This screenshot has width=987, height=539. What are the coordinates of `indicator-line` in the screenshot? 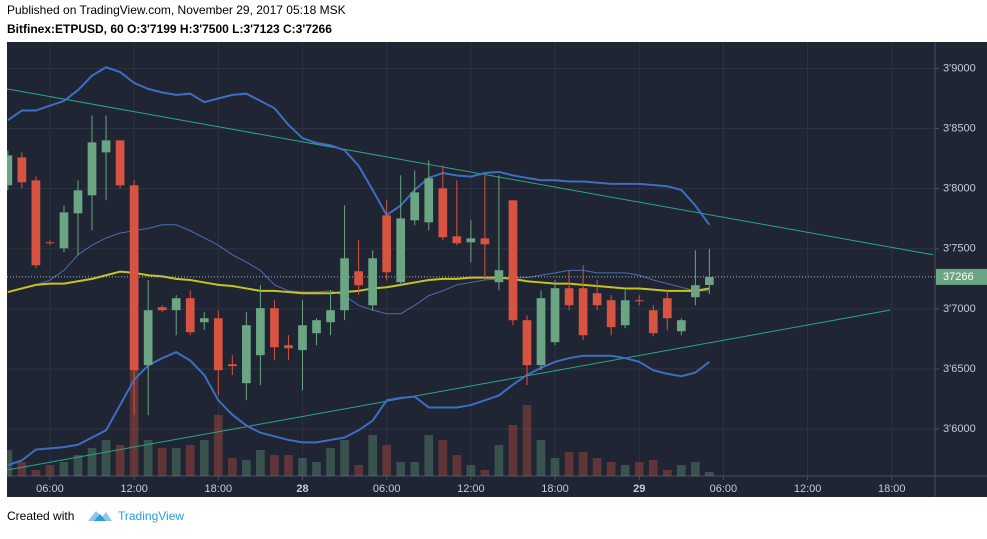 It's located at (358, 269).